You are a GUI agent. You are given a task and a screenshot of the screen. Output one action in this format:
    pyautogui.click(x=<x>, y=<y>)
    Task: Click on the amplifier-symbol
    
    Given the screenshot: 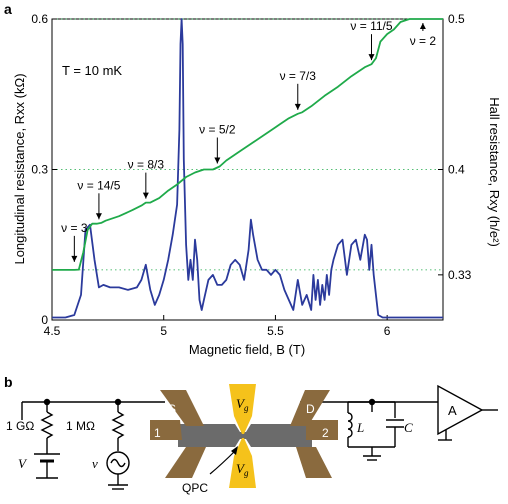 What is the action you would take?
    pyautogui.click(x=460, y=410)
    